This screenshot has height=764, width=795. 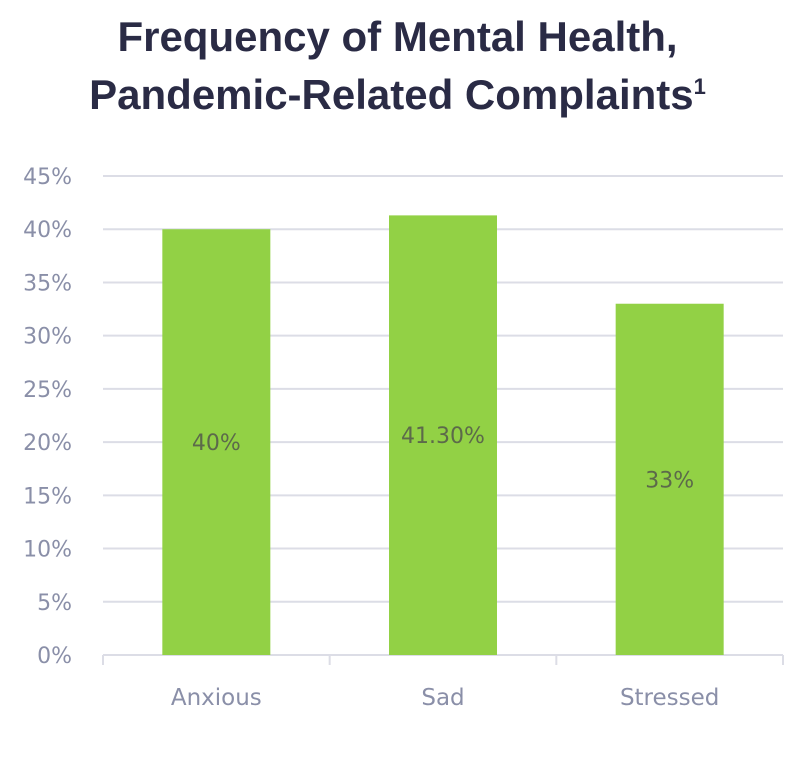 What do you see at coordinates (47, 177) in the screenshot?
I see `y-tick-label: 45%` at bounding box center [47, 177].